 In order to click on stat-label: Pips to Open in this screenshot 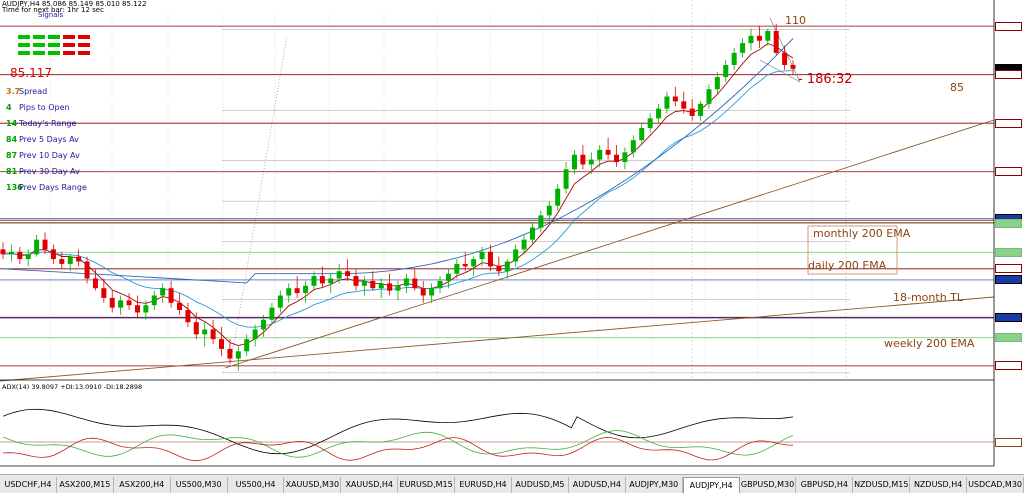, I will do `click(44, 107)`.